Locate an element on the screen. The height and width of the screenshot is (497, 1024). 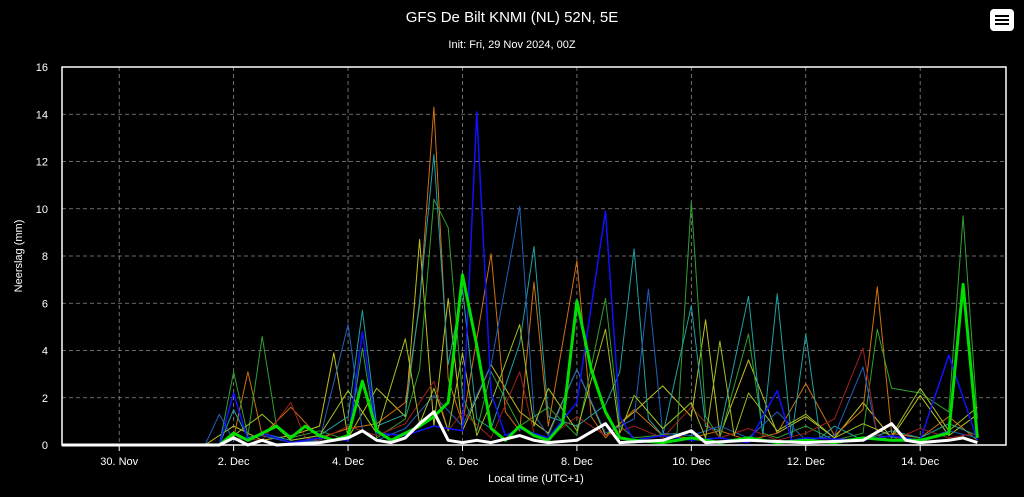
y-tick-label: 8 is located at coordinates (45, 257).